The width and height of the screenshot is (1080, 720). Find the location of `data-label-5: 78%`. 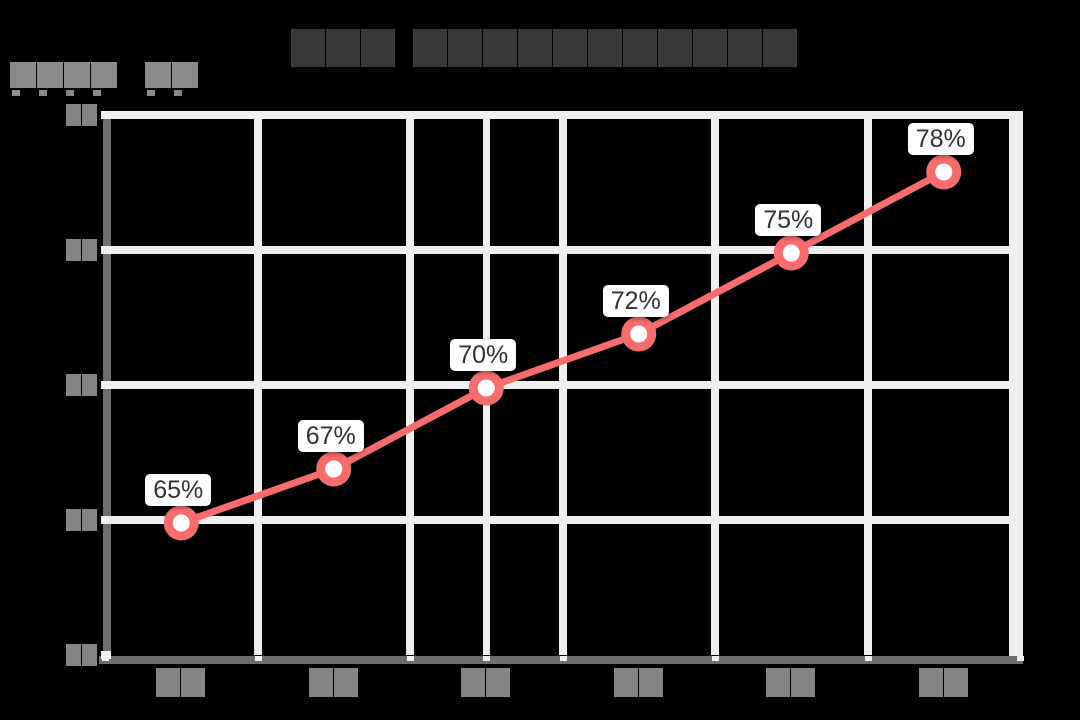

data-label-5: 78% is located at coordinates (940, 139).